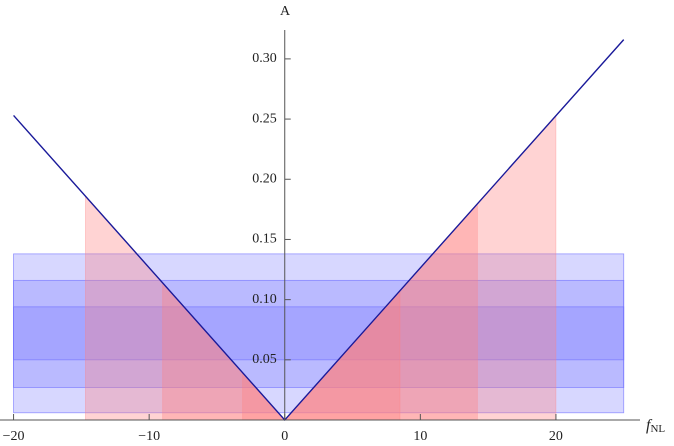 The height and width of the screenshot is (446, 674). What do you see at coordinates (420, 436) in the screenshot?
I see `x-tick-label: 10` at bounding box center [420, 436].